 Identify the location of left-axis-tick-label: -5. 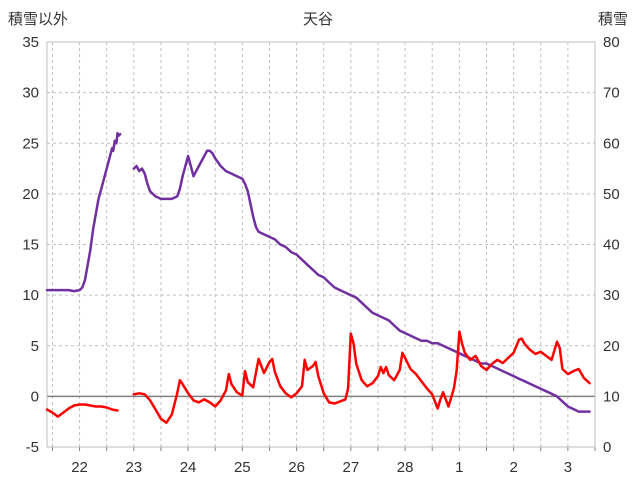
(32, 447).